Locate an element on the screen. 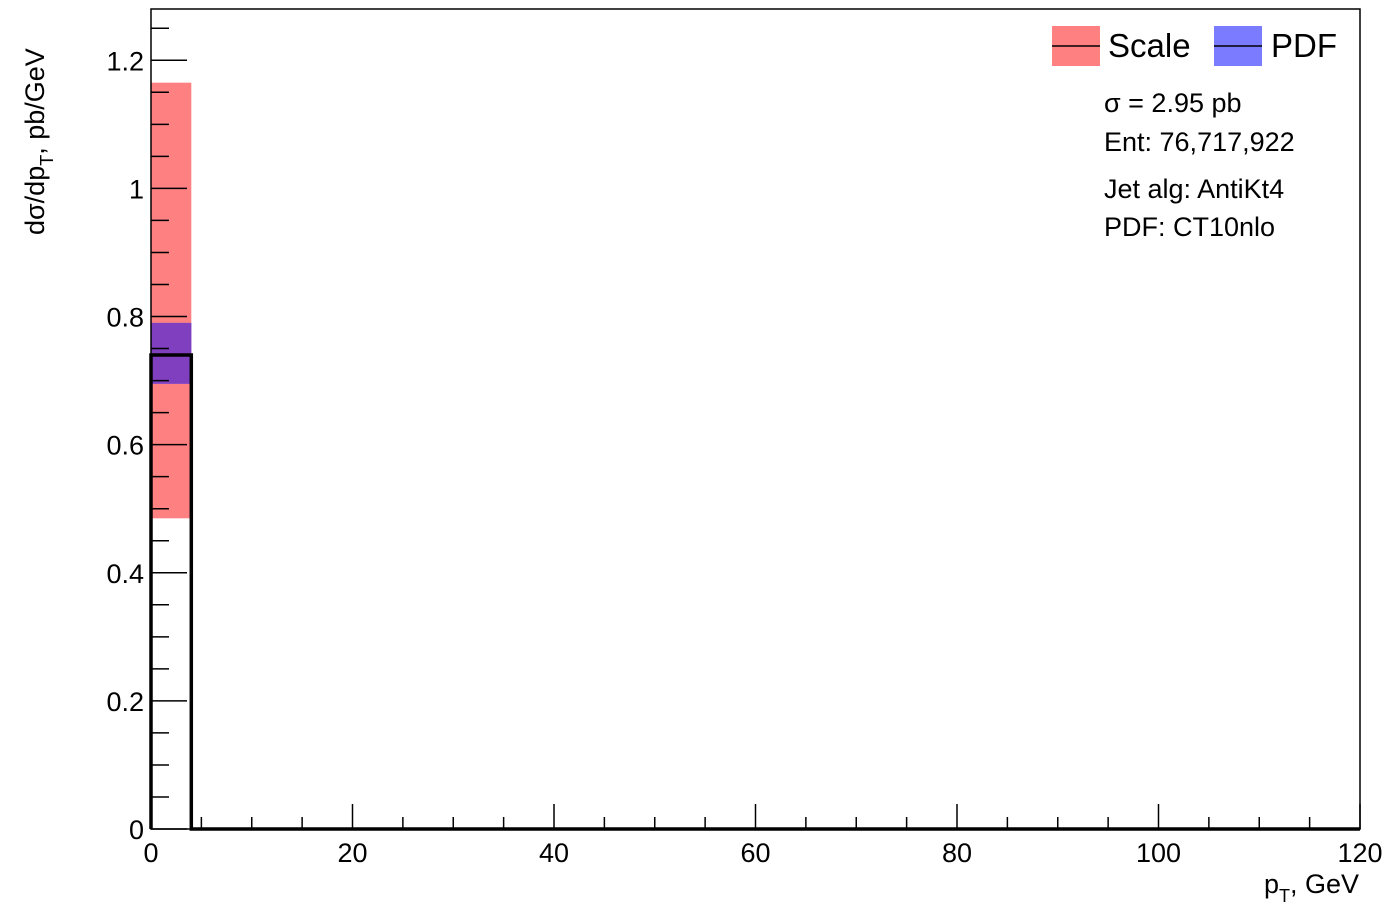 This screenshot has height=909, width=1388. uncertainty-bands is located at coordinates (171, 300).